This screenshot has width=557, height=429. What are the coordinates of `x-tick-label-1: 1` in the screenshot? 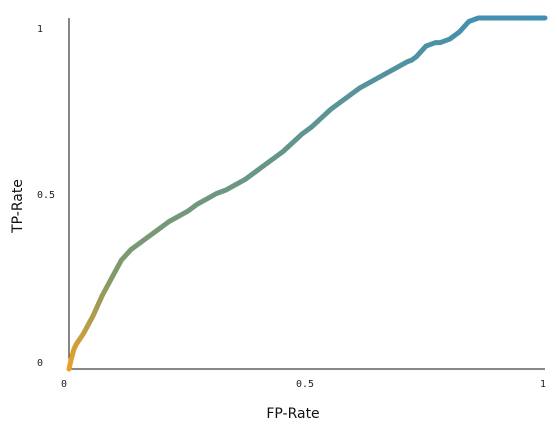 It's located at (543, 384).